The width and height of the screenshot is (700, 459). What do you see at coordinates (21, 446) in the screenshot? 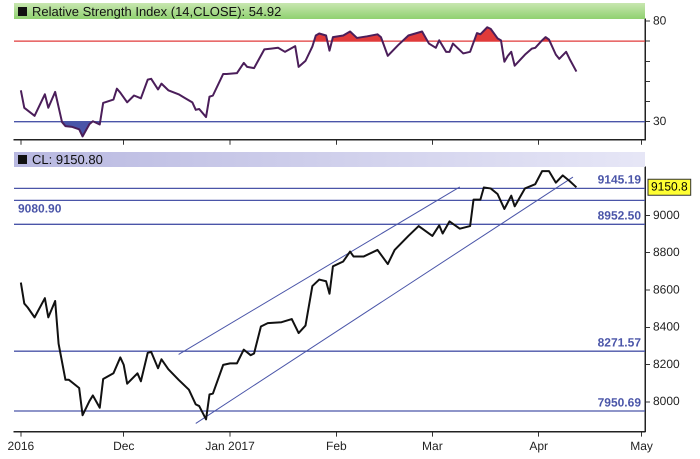
I see `x-tick-label: 2016` at bounding box center [21, 446].